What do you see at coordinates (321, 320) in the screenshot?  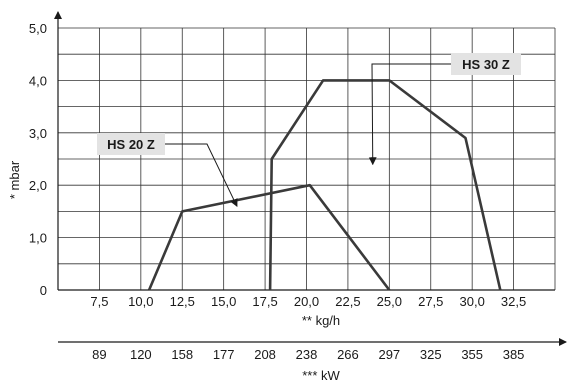 I see `x-axis-title: ** kg/h` at bounding box center [321, 320].